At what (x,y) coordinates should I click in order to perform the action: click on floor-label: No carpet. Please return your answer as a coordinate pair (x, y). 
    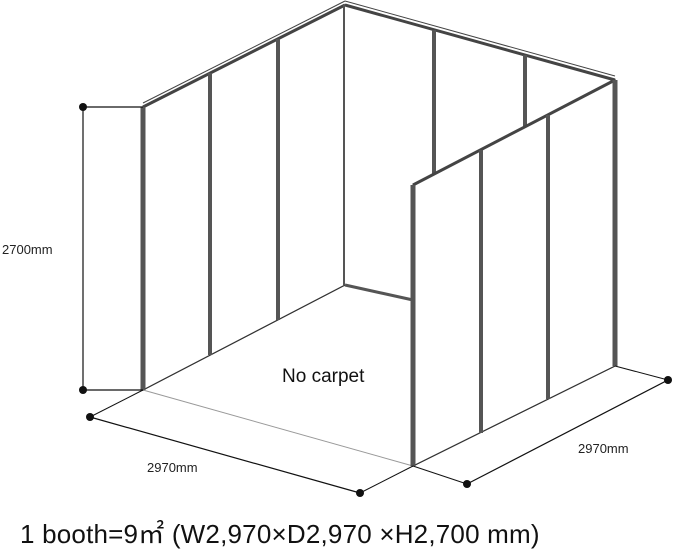
    Looking at the image, I should click on (323, 376).